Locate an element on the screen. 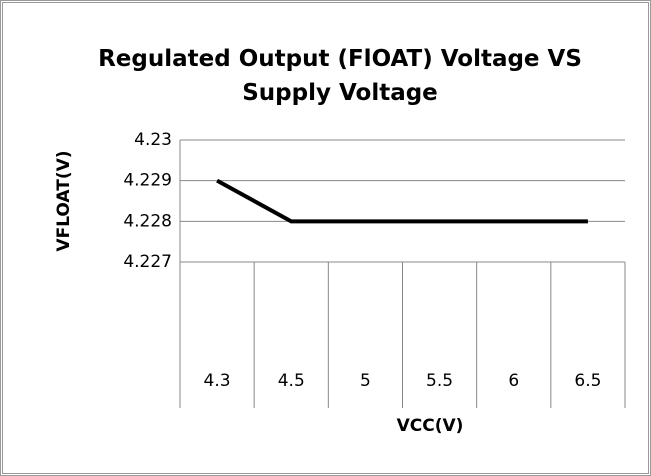  x-tick-label: 4.5 is located at coordinates (291, 381).